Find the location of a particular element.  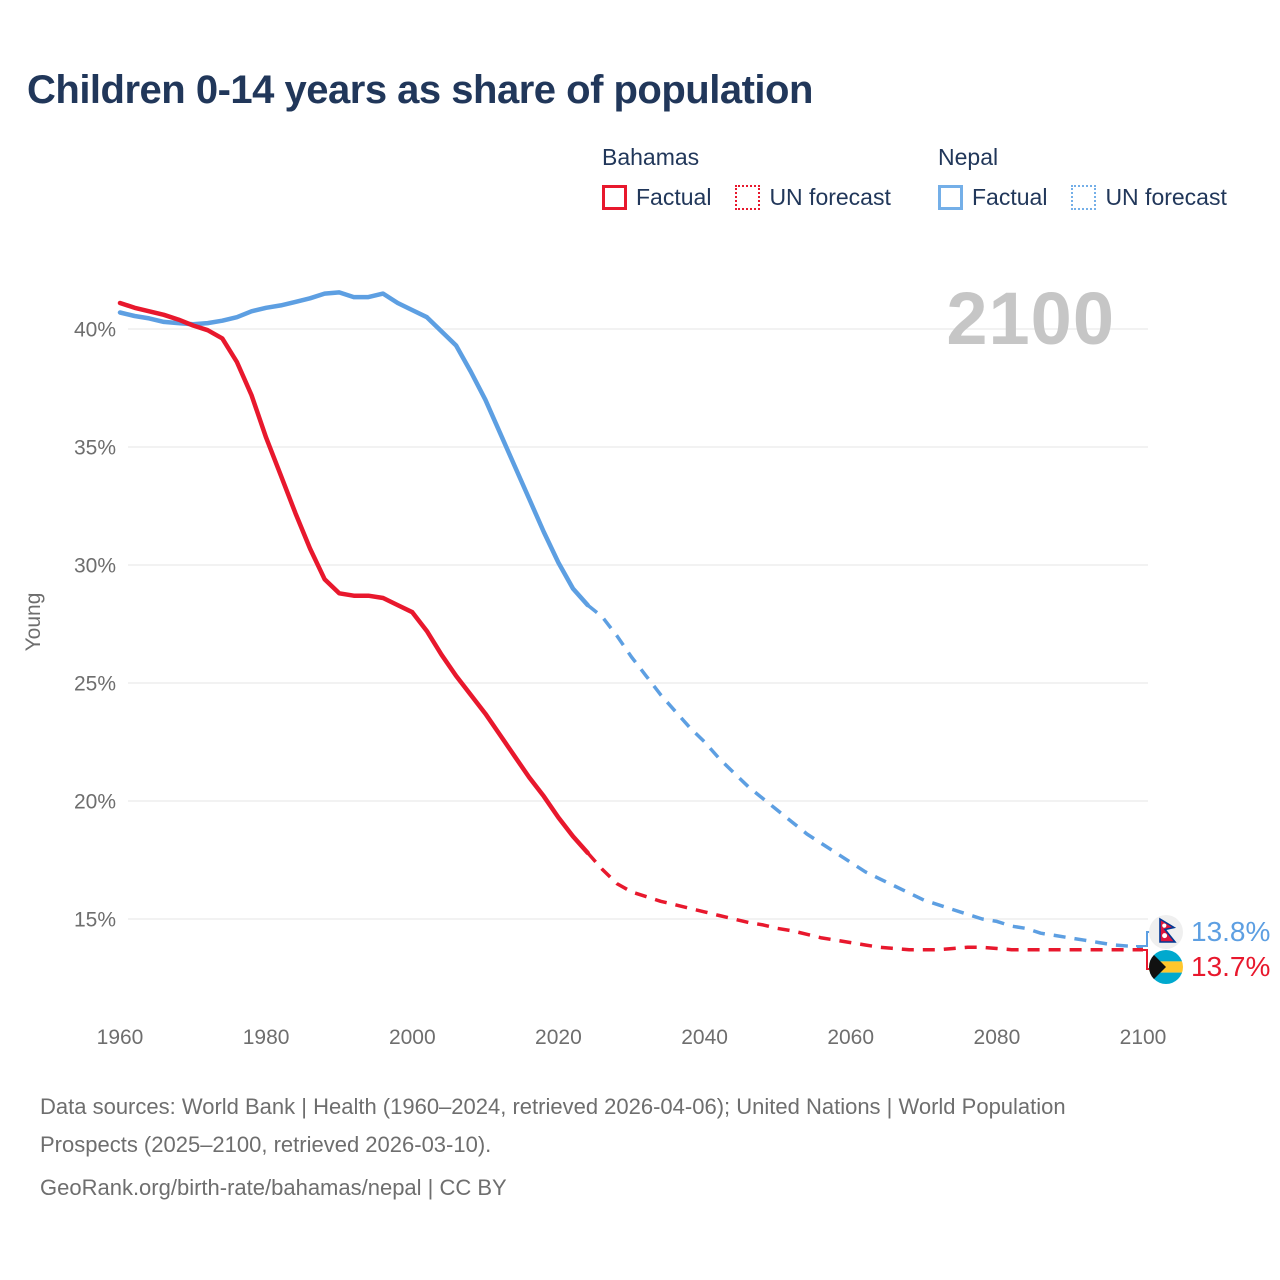

y-tick-label: 25% is located at coordinates (95, 684).